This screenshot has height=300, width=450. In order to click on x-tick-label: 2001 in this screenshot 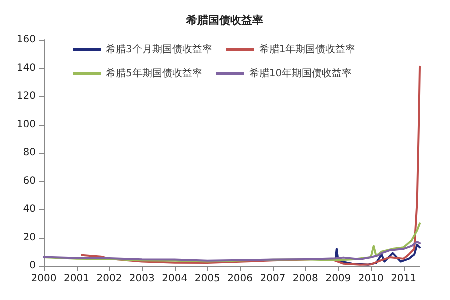, I will do `click(77, 279)`.